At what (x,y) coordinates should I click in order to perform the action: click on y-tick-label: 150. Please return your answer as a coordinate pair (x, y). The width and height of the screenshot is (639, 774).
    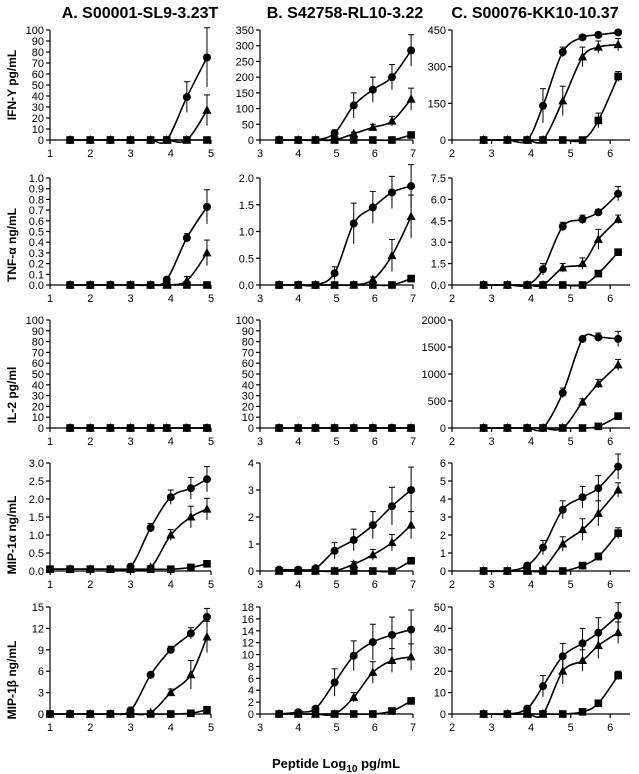
    Looking at the image, I should click on (245, 94).